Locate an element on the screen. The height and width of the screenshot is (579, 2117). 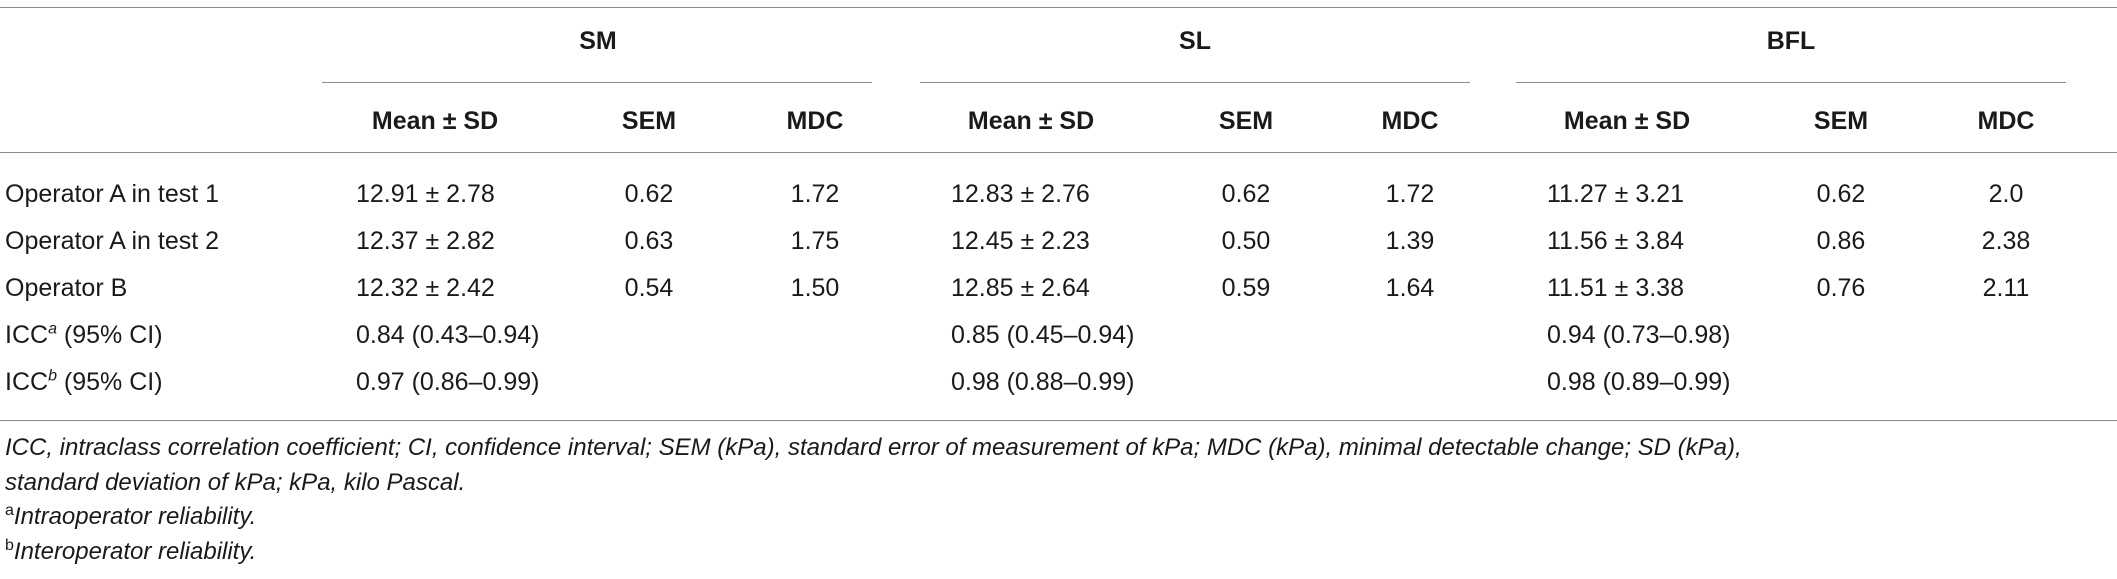
icc-row-label: ICCa (95% CI) is located at coordinates (84, 335).